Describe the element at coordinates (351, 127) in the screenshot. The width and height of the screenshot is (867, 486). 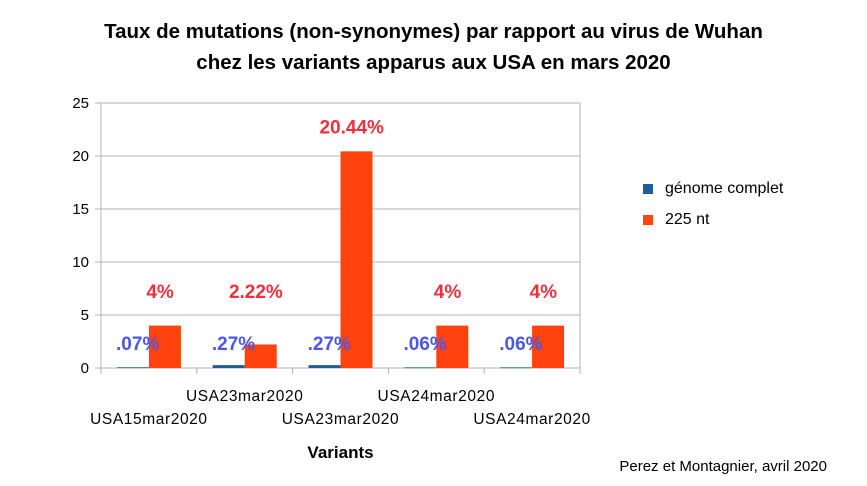
I see `data-label-225-nt: 20.44%` at that location.